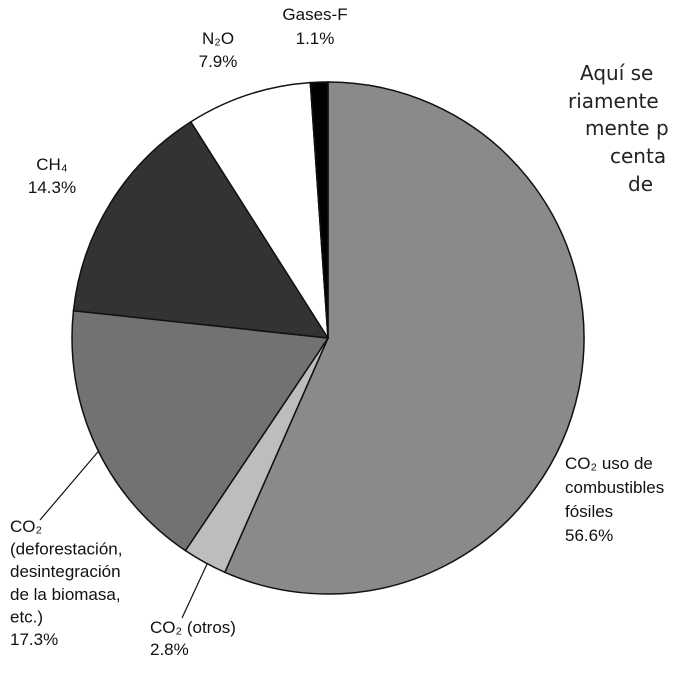 Image resolution: width=694 pixels, height=675 pixels. I want to click on value-label: 56.6%, so click(589, 535).